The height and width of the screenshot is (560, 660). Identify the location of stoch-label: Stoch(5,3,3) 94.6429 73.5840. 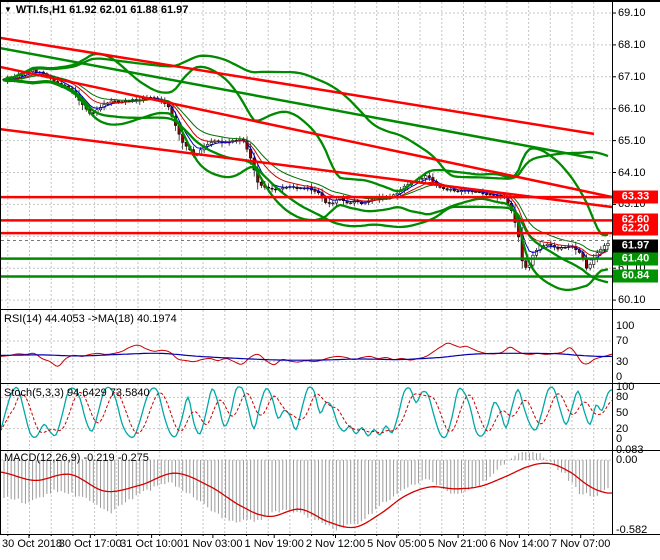
(77, 393).